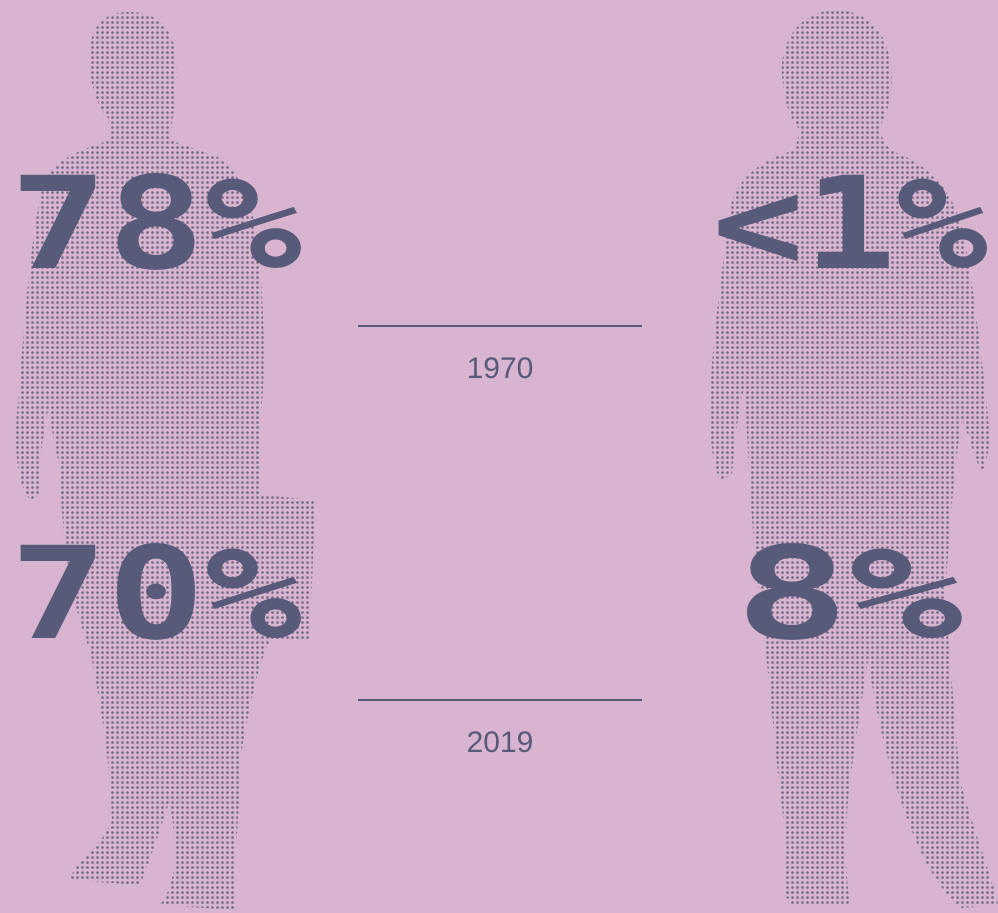  I want to click on percent-right: <1%, so click(850, 224).